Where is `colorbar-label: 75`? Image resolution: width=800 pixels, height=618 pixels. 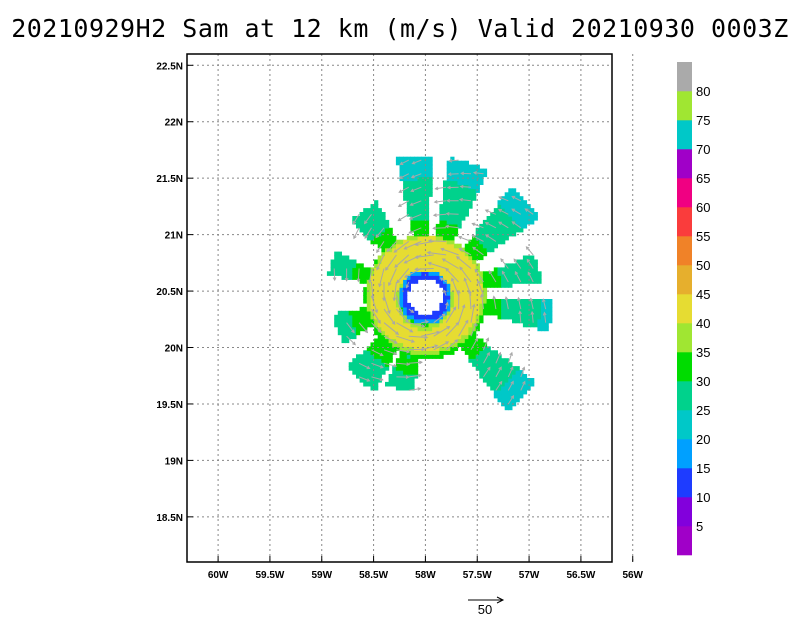 colorbar-label: 75 is located at coordinates (703, 120).